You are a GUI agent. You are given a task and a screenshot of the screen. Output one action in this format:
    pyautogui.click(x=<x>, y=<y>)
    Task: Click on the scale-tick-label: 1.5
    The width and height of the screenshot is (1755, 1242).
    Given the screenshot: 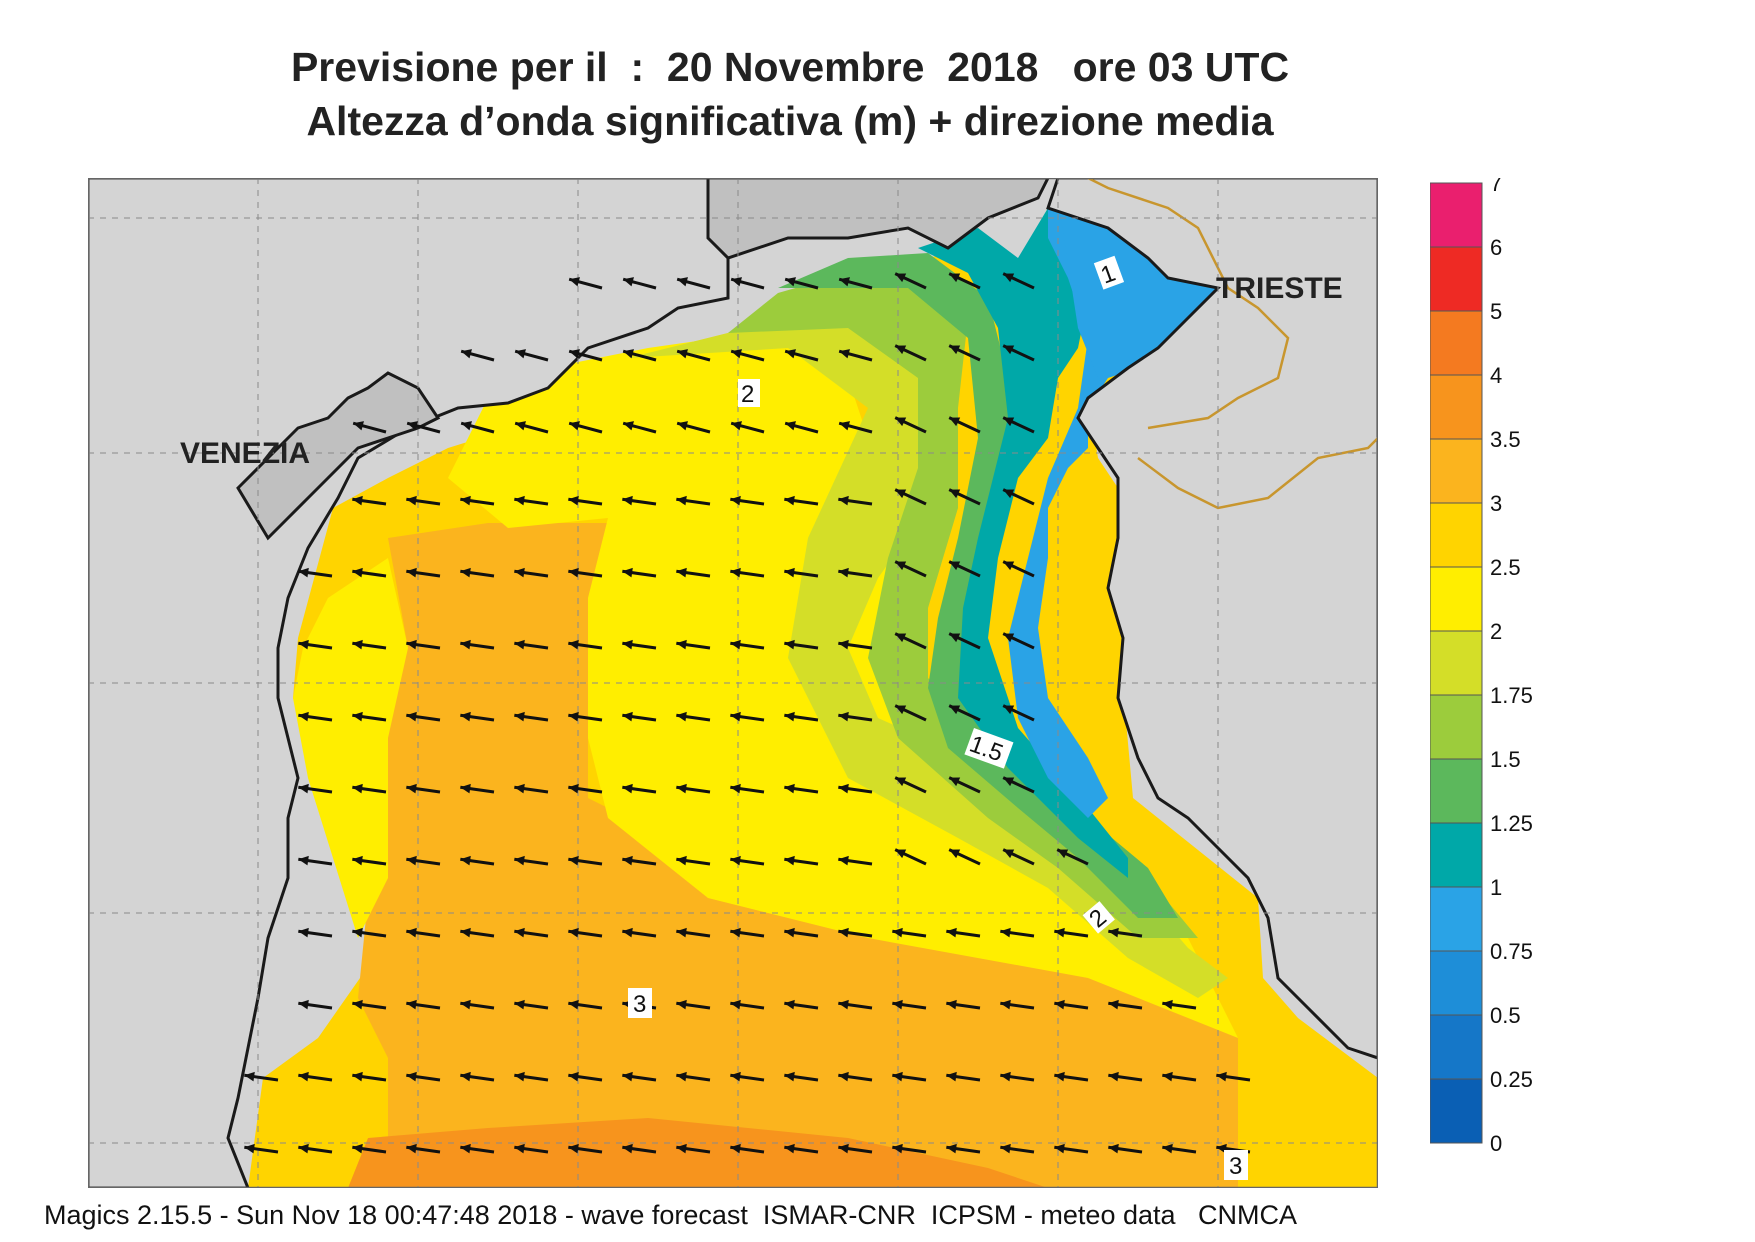 What is the action you would take?
    pyautogui.click(x=1505, y=759)
    